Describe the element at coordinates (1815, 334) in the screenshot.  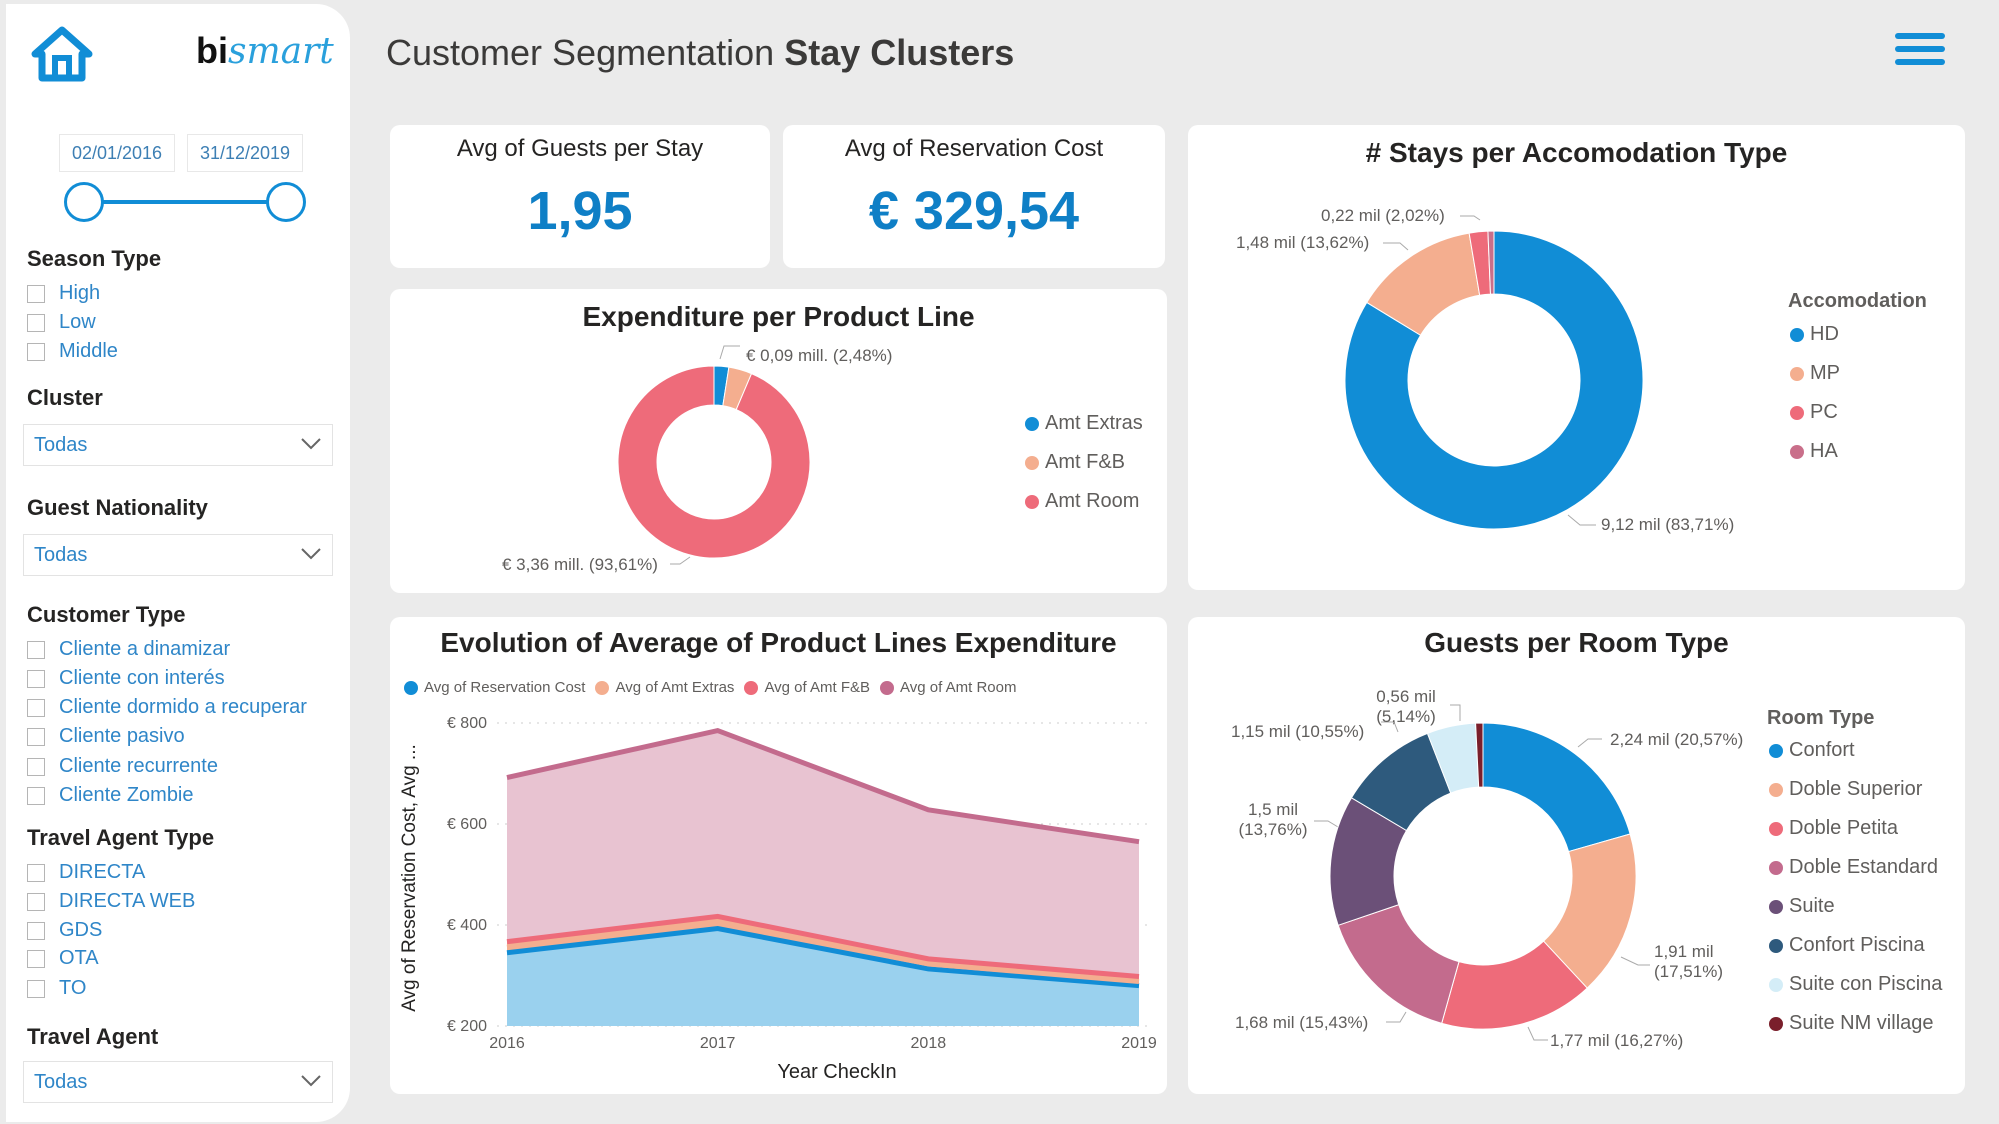
I see `legend-item: HD` at that location.